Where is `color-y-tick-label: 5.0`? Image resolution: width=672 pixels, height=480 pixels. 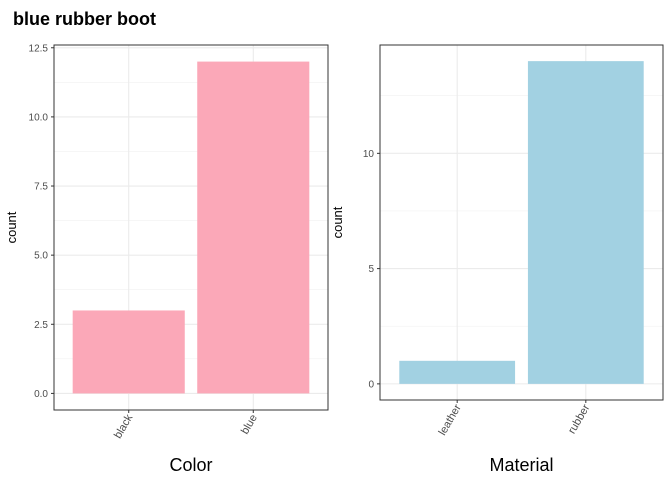
color-y-tick-label: 5.0 is located at coordinates (41, 256).